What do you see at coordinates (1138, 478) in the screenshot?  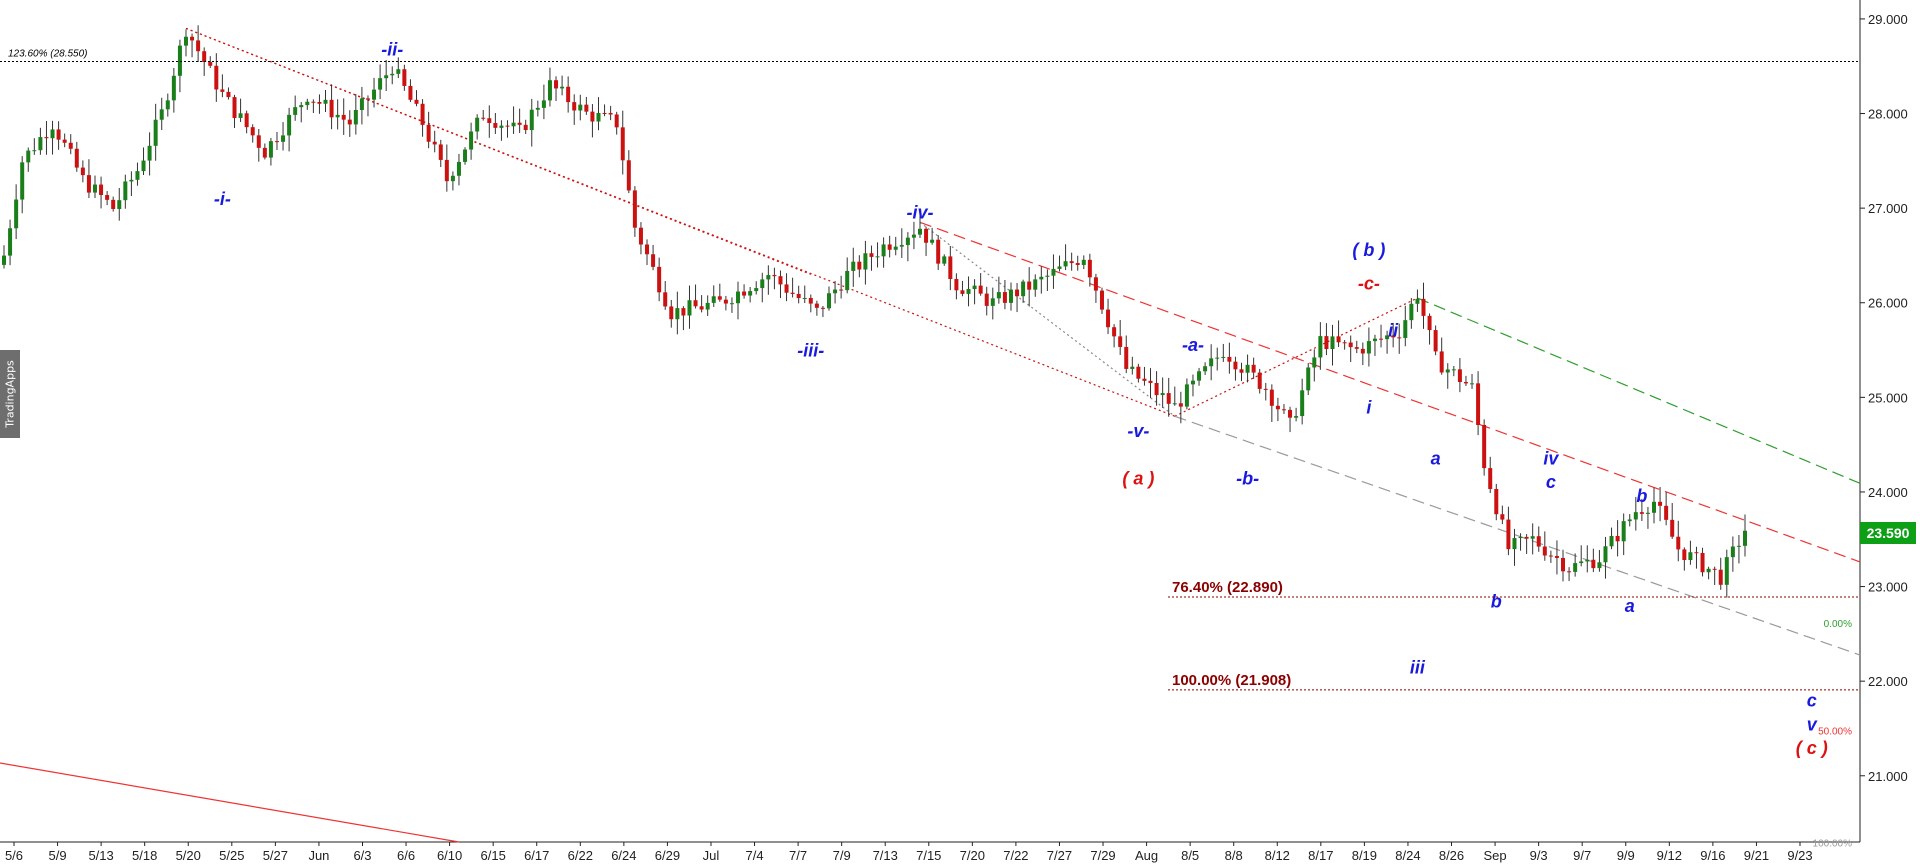 I see `wave-label: ( a )` at bounding box center [1138, 478].